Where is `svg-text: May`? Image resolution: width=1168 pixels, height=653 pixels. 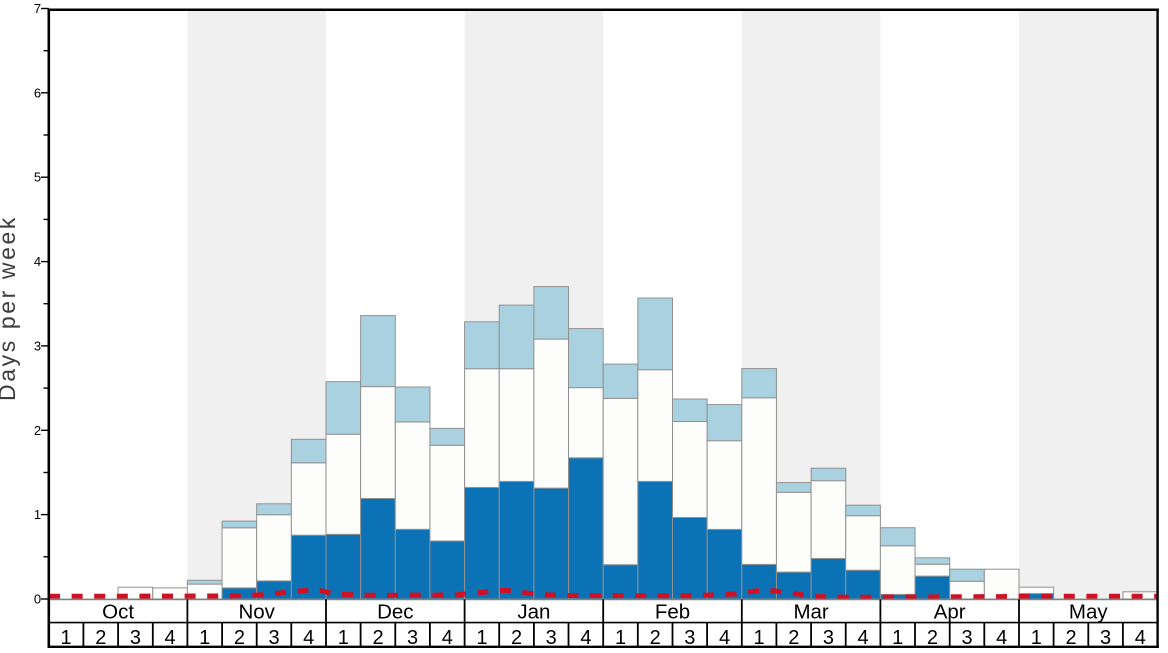 svg-text: May is located at coordinates (1088, 611).